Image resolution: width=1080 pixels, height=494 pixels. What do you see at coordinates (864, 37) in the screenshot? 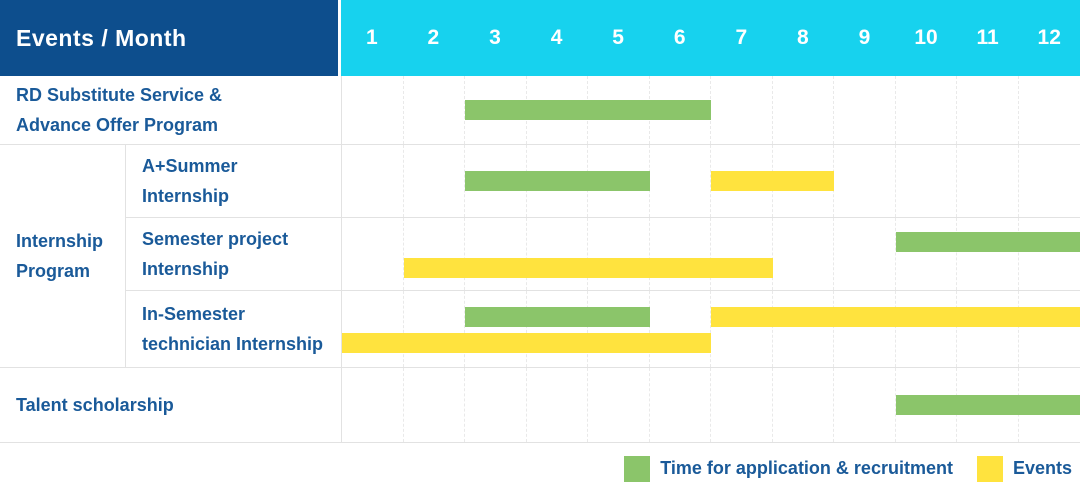
I see `month-label: 9` at bounding box center [864, 37].